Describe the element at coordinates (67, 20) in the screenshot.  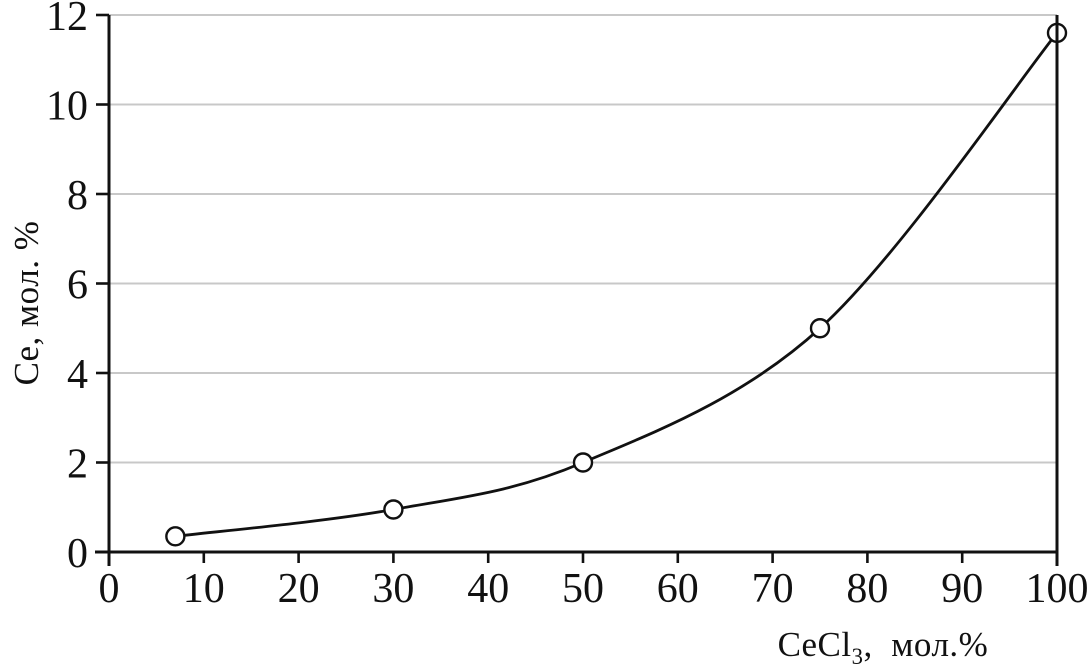
I see `y-tick-label: 12` at that location.